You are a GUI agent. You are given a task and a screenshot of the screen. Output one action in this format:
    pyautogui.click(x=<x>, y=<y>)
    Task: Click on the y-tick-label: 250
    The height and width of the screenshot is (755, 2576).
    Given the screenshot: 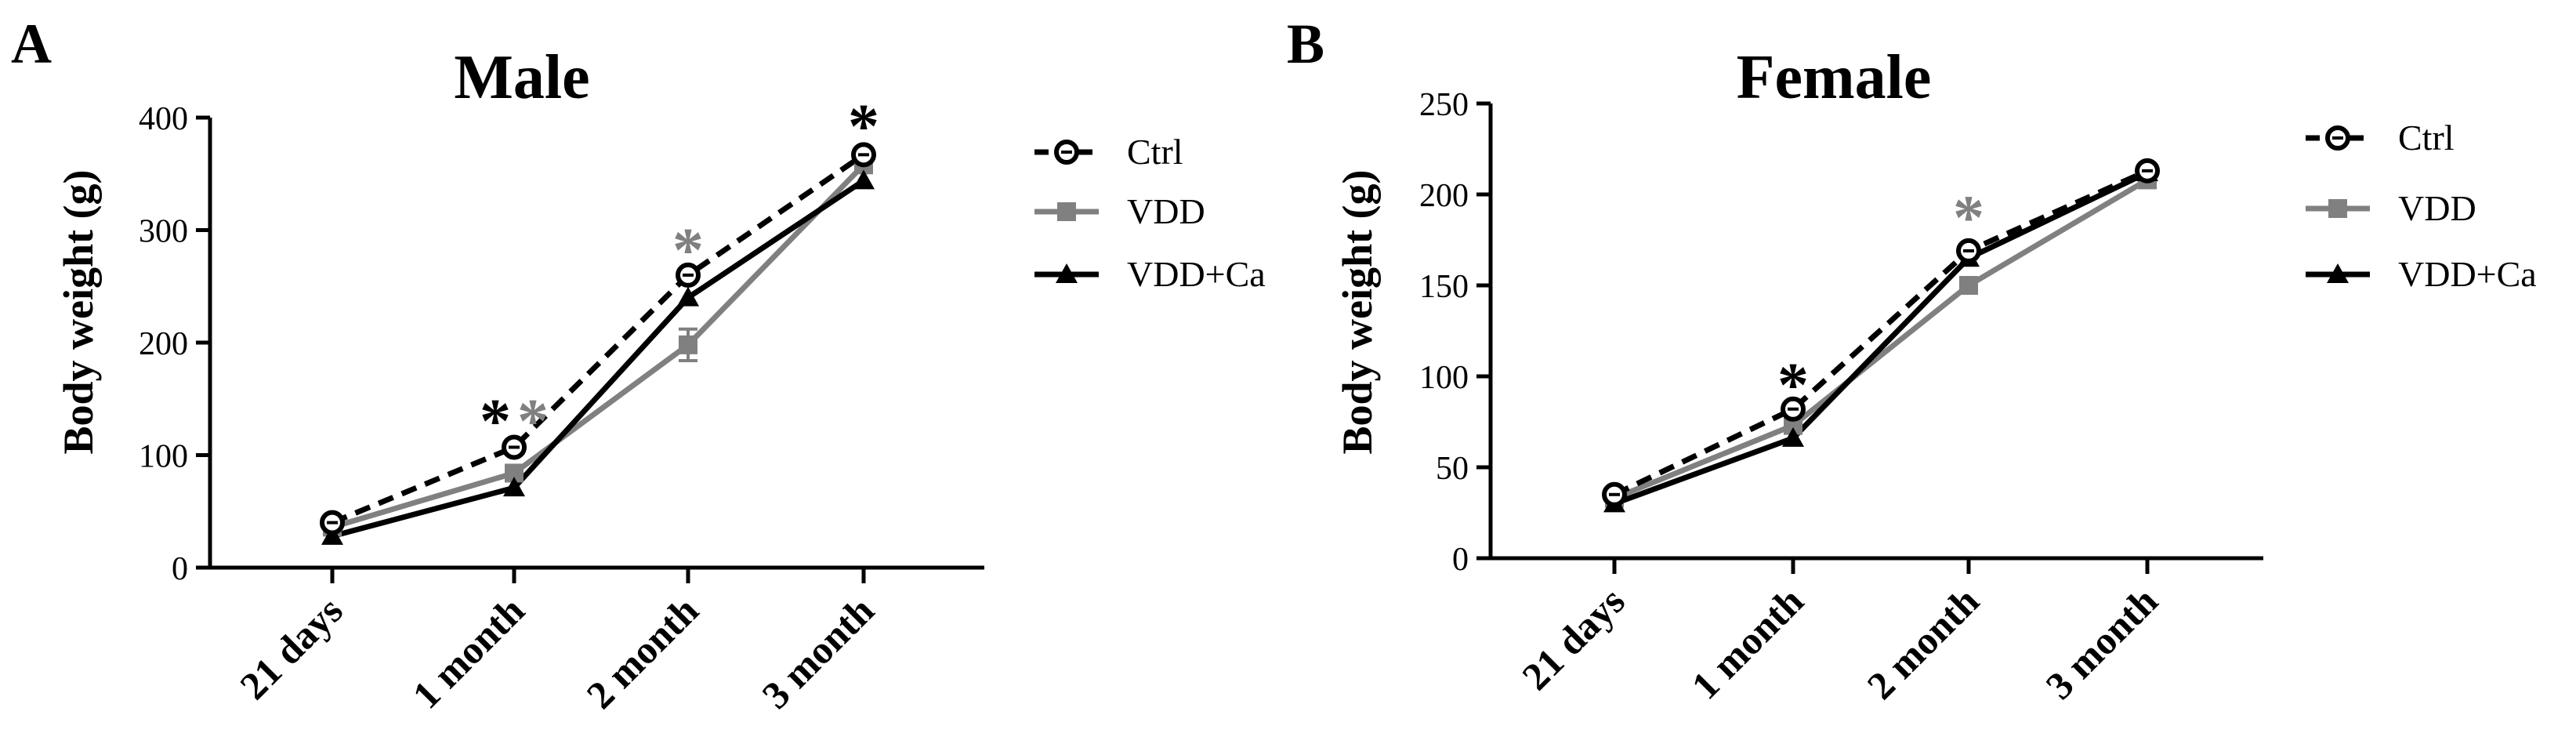 What is the action you would take?
    pyautogui.click(x=1444, y=105)
    